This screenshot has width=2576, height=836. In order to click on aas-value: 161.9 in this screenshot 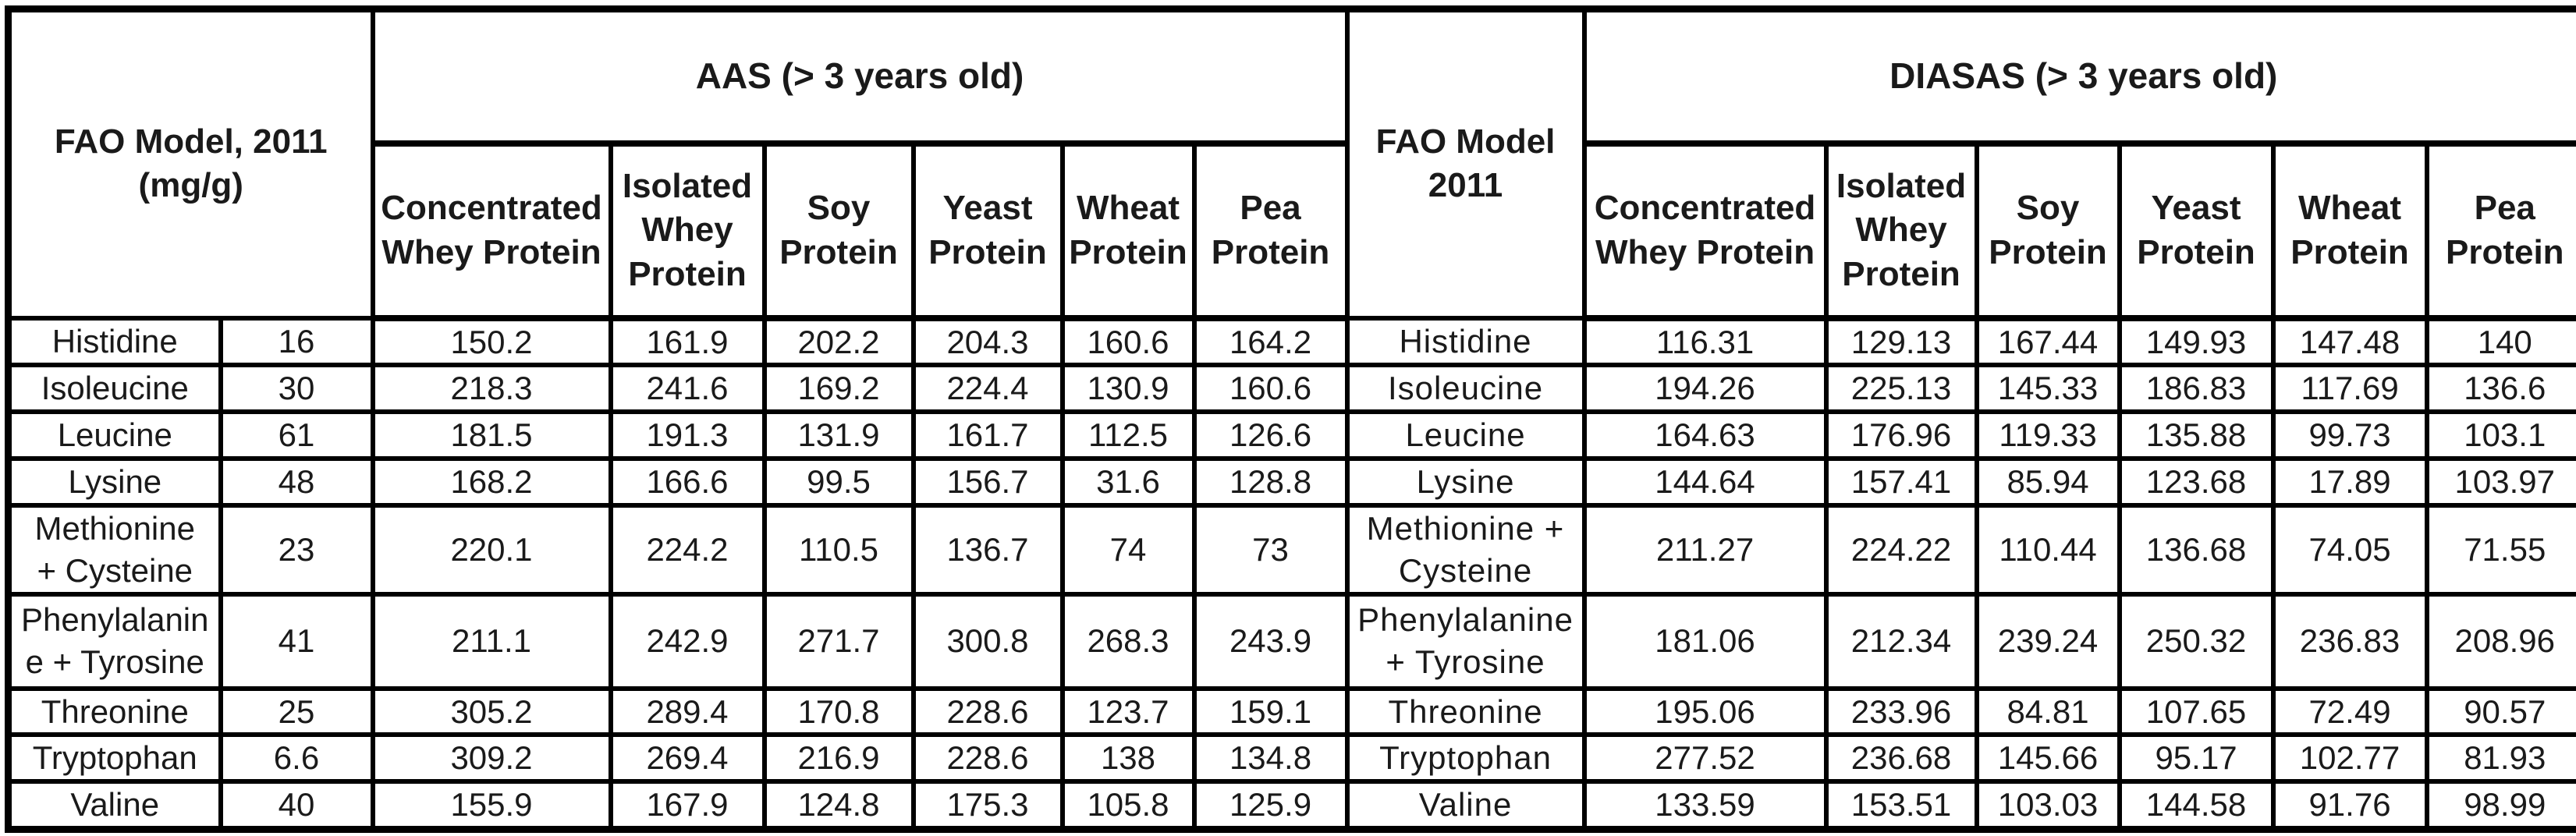, I will do `click(687, 341)`.